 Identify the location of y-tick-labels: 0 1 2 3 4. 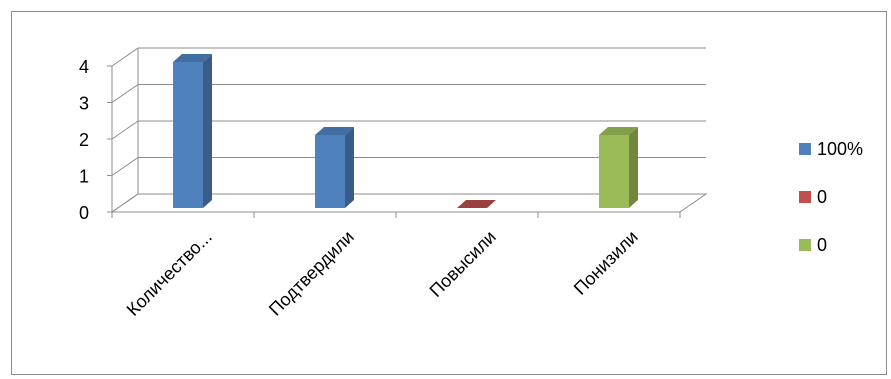
(84, 140).